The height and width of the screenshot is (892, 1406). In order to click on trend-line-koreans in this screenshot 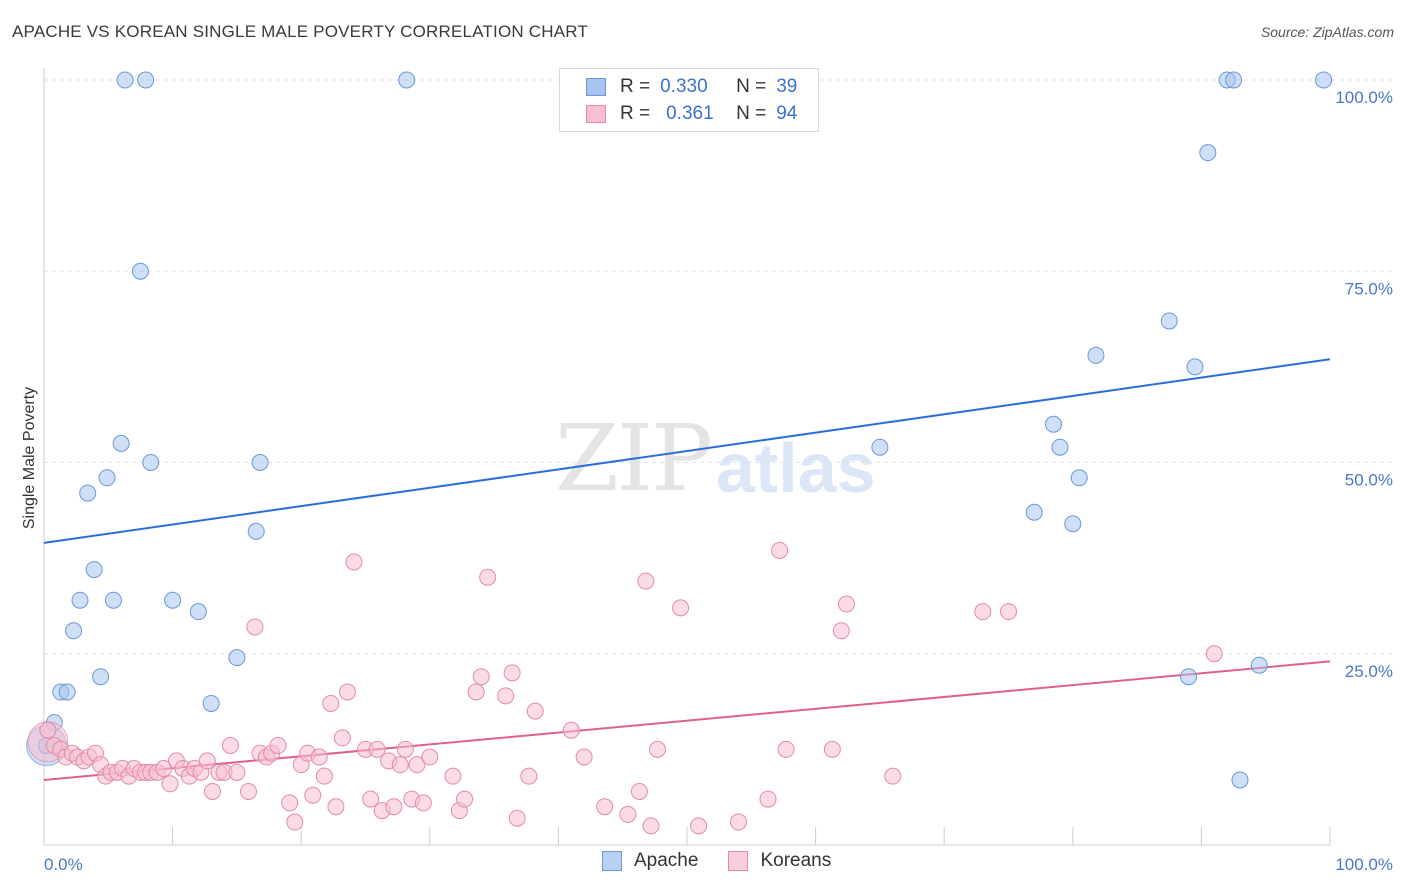, I will do `click(687, 720)`.